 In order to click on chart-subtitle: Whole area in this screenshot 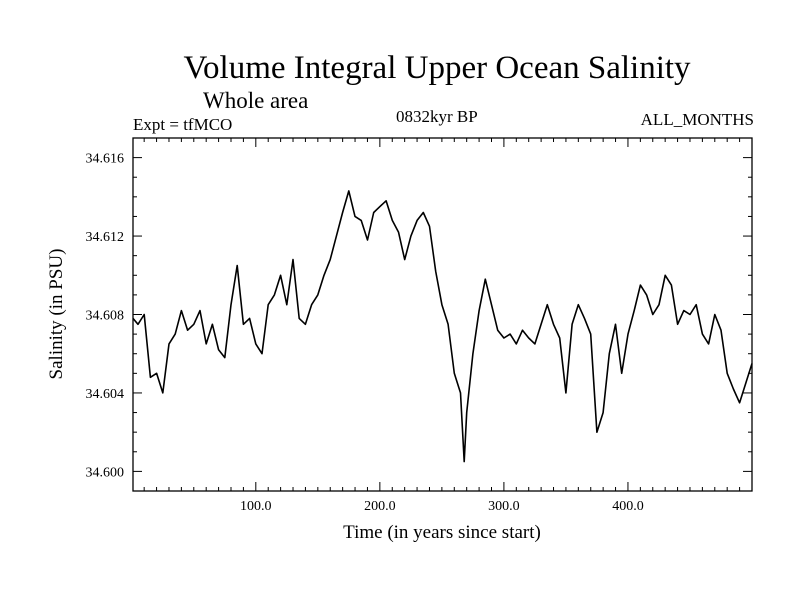, I will do `click(256, 100)`.